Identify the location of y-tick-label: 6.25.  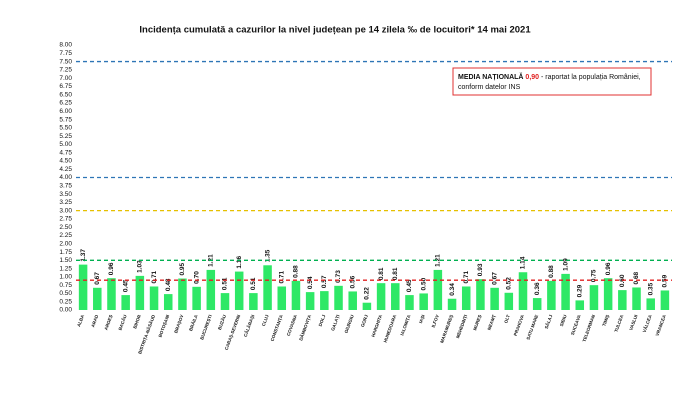
(65, 103).